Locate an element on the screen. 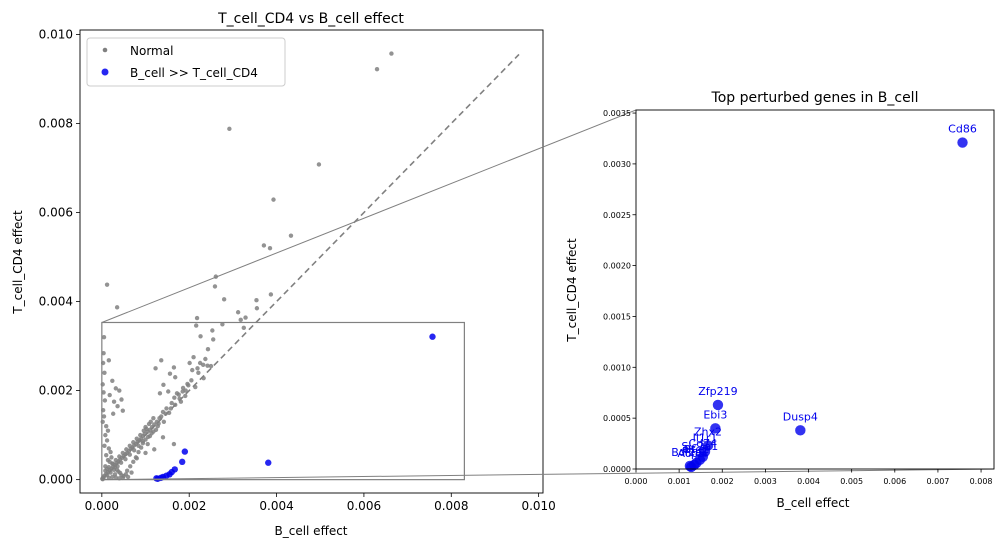 This screenshot has width=1006, height=547. gene-label: Dusp4 is located at coordinates (800, 416).